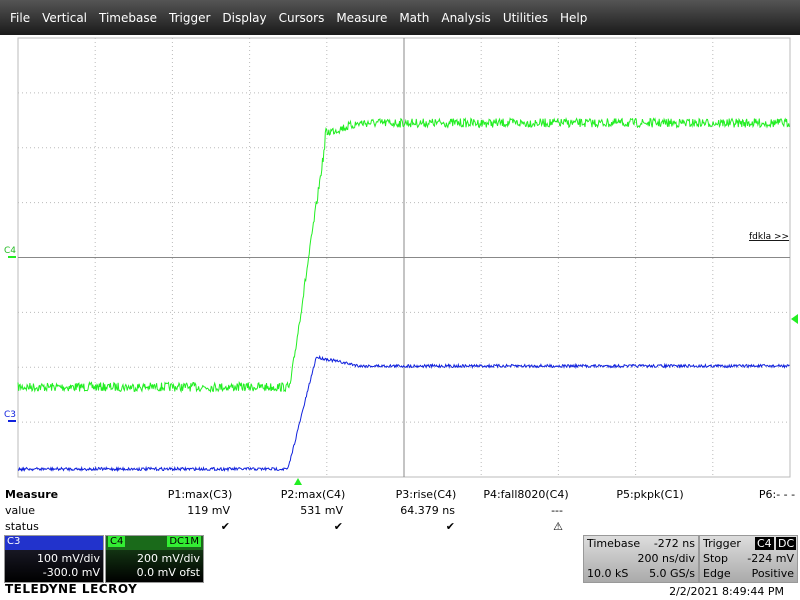  I want to click on menu-item: Trigger, so click(190, 17).